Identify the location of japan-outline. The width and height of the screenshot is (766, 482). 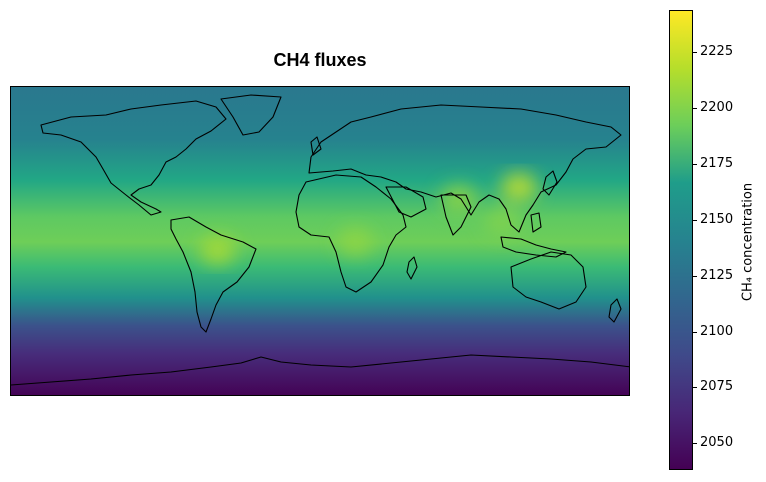
(550, 183).